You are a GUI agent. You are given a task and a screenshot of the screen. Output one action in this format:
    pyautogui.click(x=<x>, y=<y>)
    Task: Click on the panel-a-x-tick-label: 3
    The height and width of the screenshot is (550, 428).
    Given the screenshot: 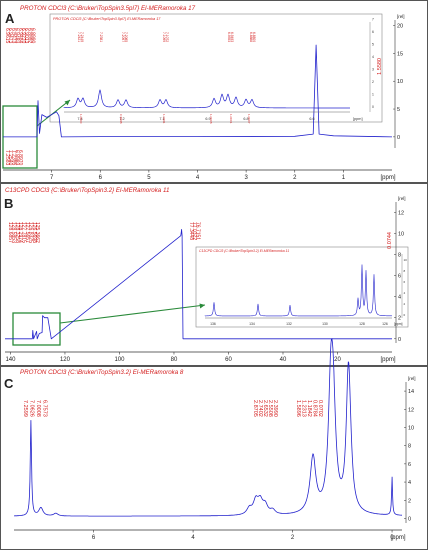 What is the action you would take?
    pyautogui.click(x=246, y=178)
    